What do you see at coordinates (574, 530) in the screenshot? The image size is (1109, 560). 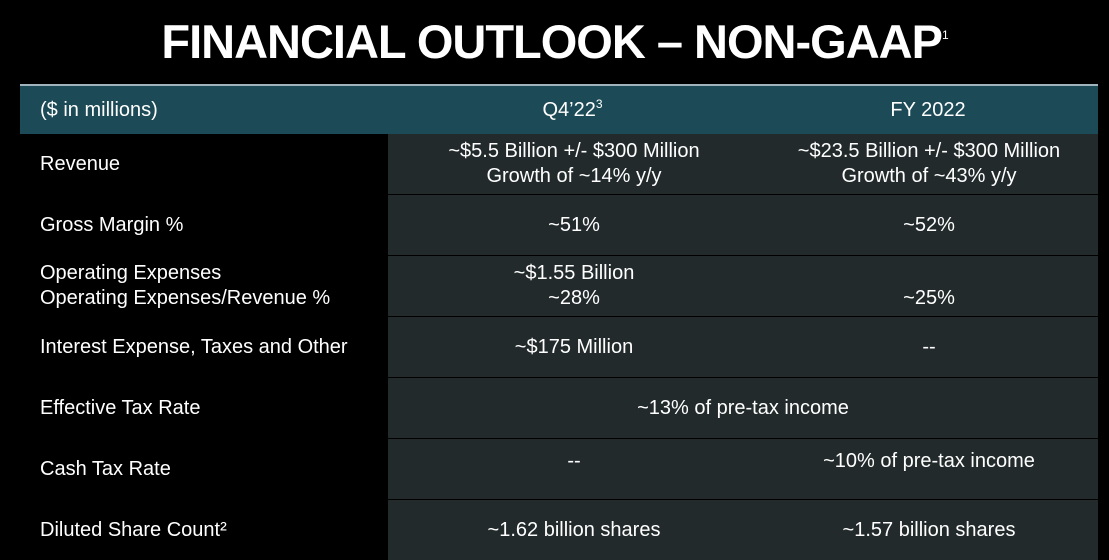 I see `row-q4-value: ~1.62 billion shares` at bounding box center [574, 530].